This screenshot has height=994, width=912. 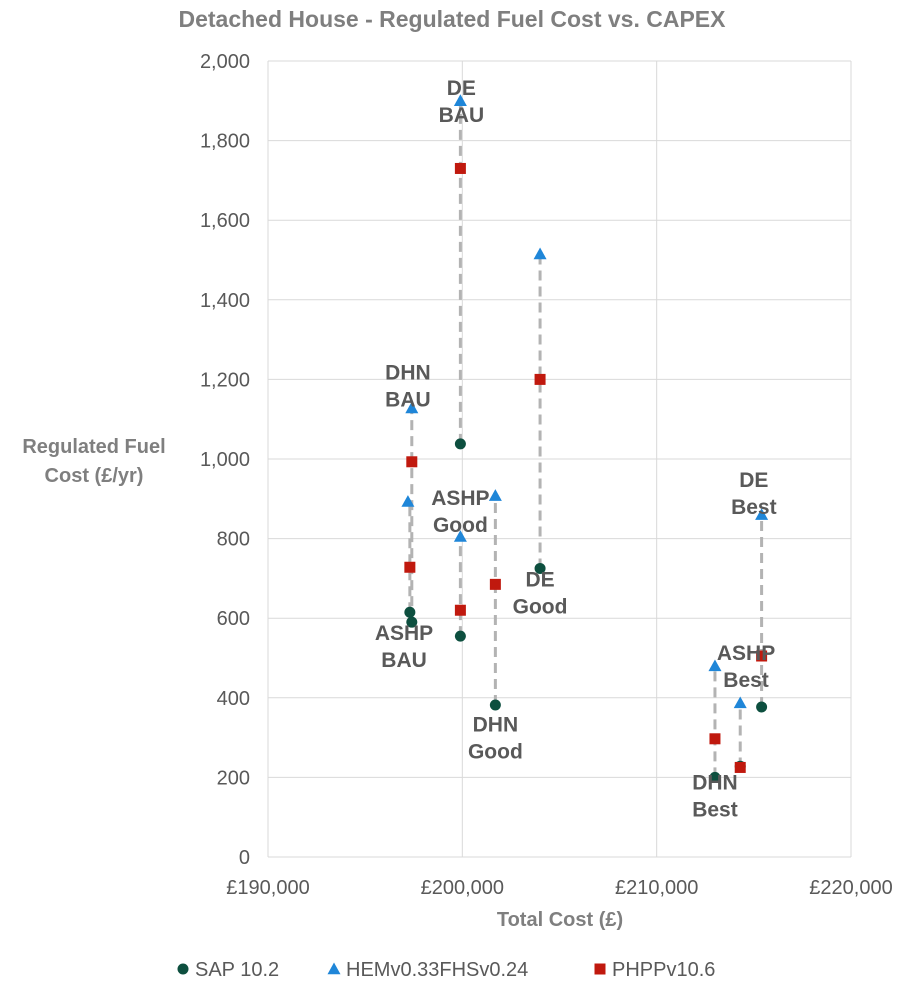 I want to click on point-label: DHN BAU, so click(x=408, y=386).